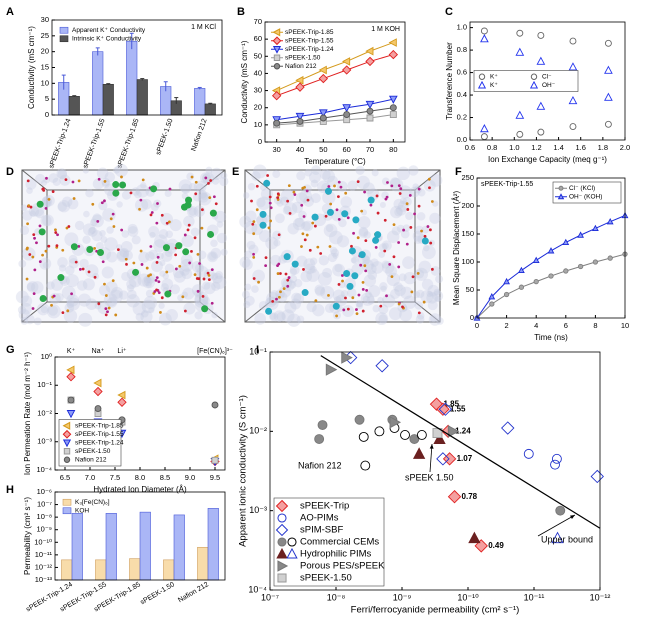 The image size is (653, 638). Describe the element at coordinates (45, 19) in the screenshot. I see `y-tick-label: 30` at that location.